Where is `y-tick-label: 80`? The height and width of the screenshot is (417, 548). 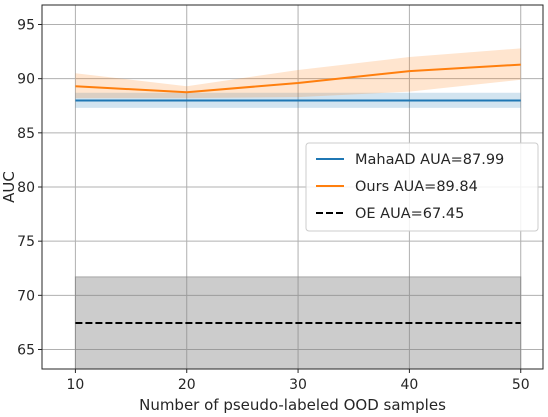 y-tick-label: 80 is located at coordinates (26, 188).